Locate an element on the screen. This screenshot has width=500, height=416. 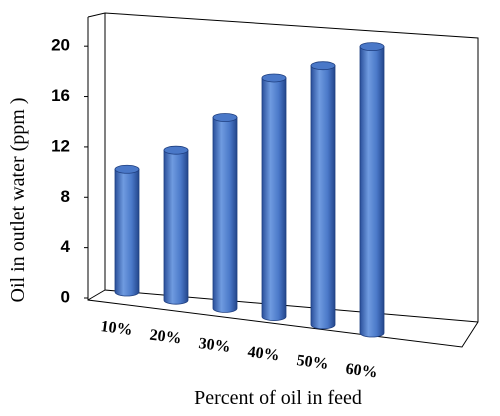
y-tick-label: 8 is located at coordinates (65, 196).